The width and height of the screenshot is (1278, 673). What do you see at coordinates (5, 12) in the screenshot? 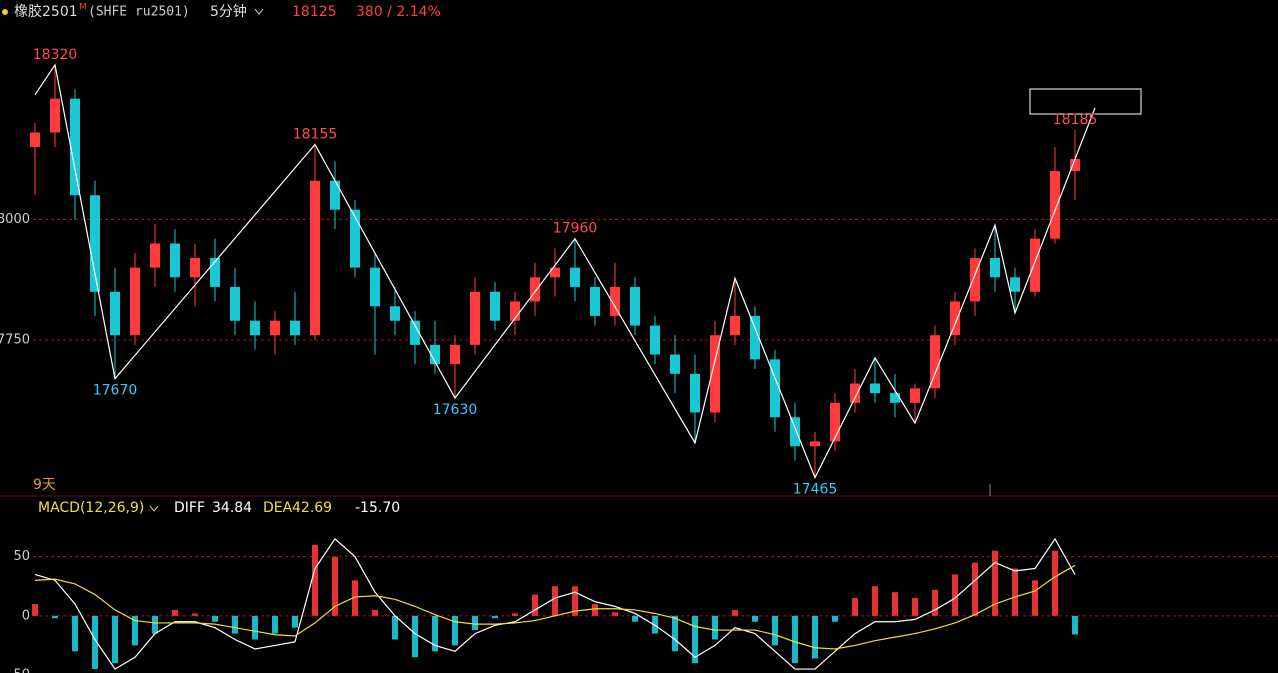
I see `symbol-dot` at bounding box center [5, 12].